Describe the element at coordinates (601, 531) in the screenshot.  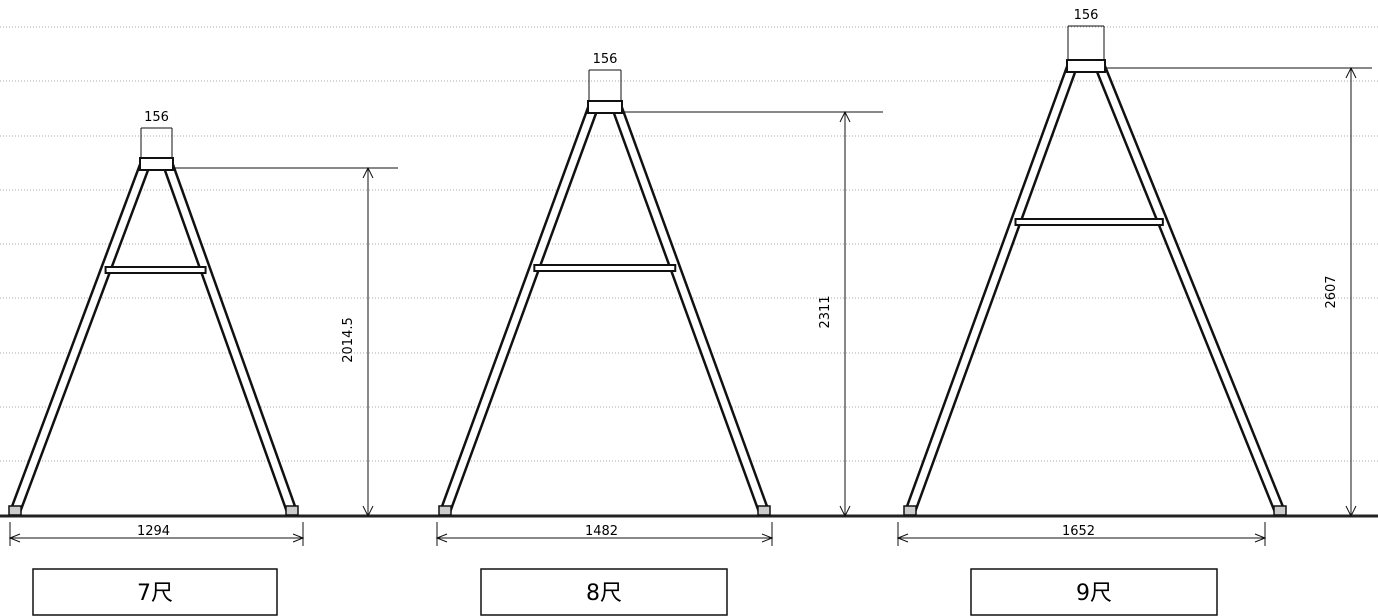
I see `base-width-label: 1482` at that location.